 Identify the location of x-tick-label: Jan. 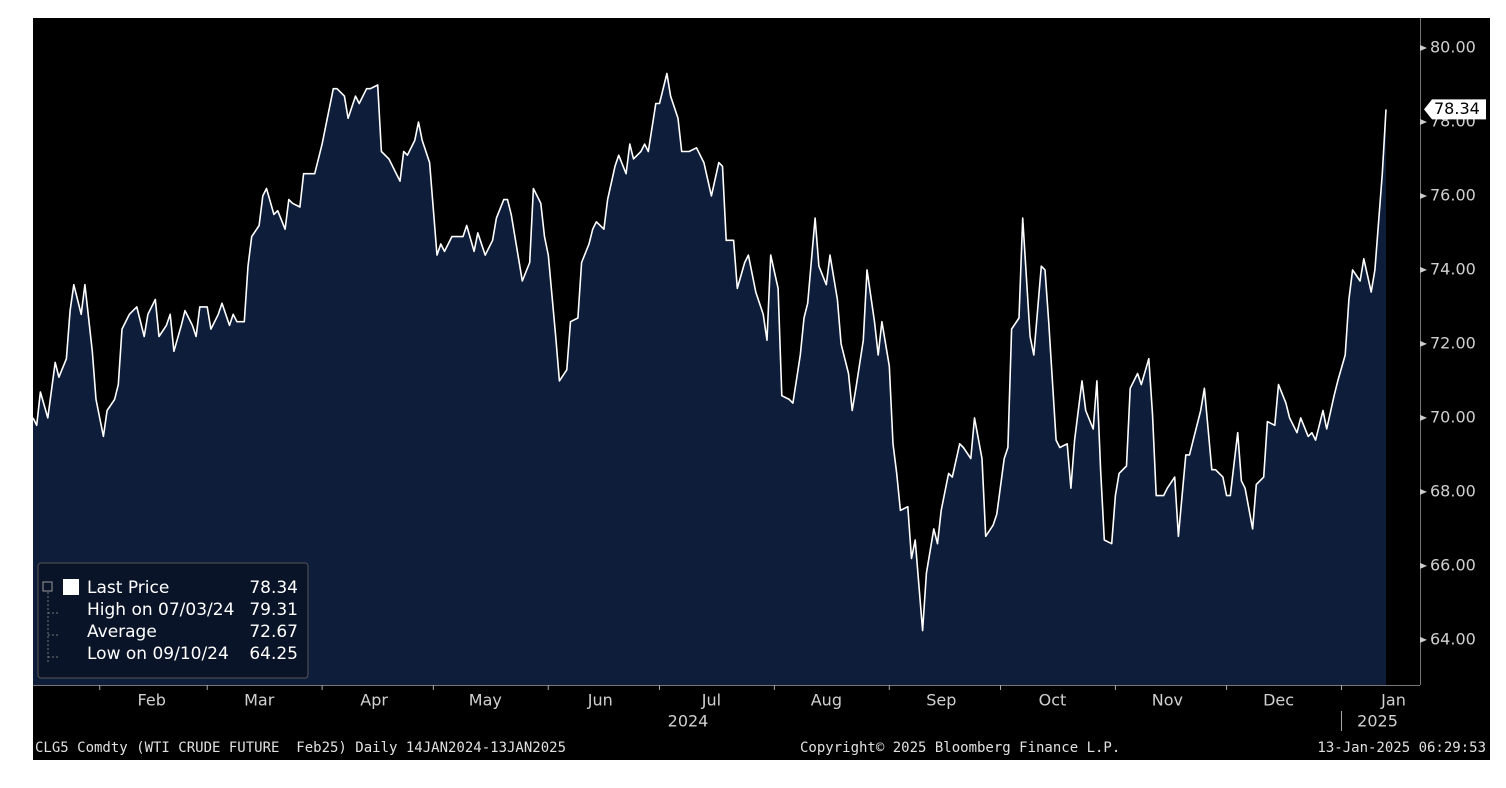
(1393, 700).